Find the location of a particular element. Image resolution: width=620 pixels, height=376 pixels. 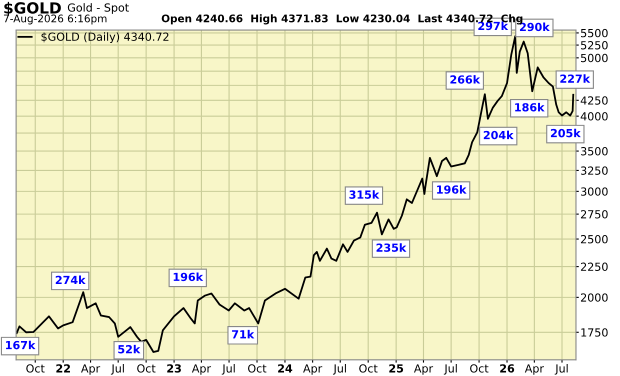

chart-subtitle: Gold - Spot is located at coordinates (98, 8).